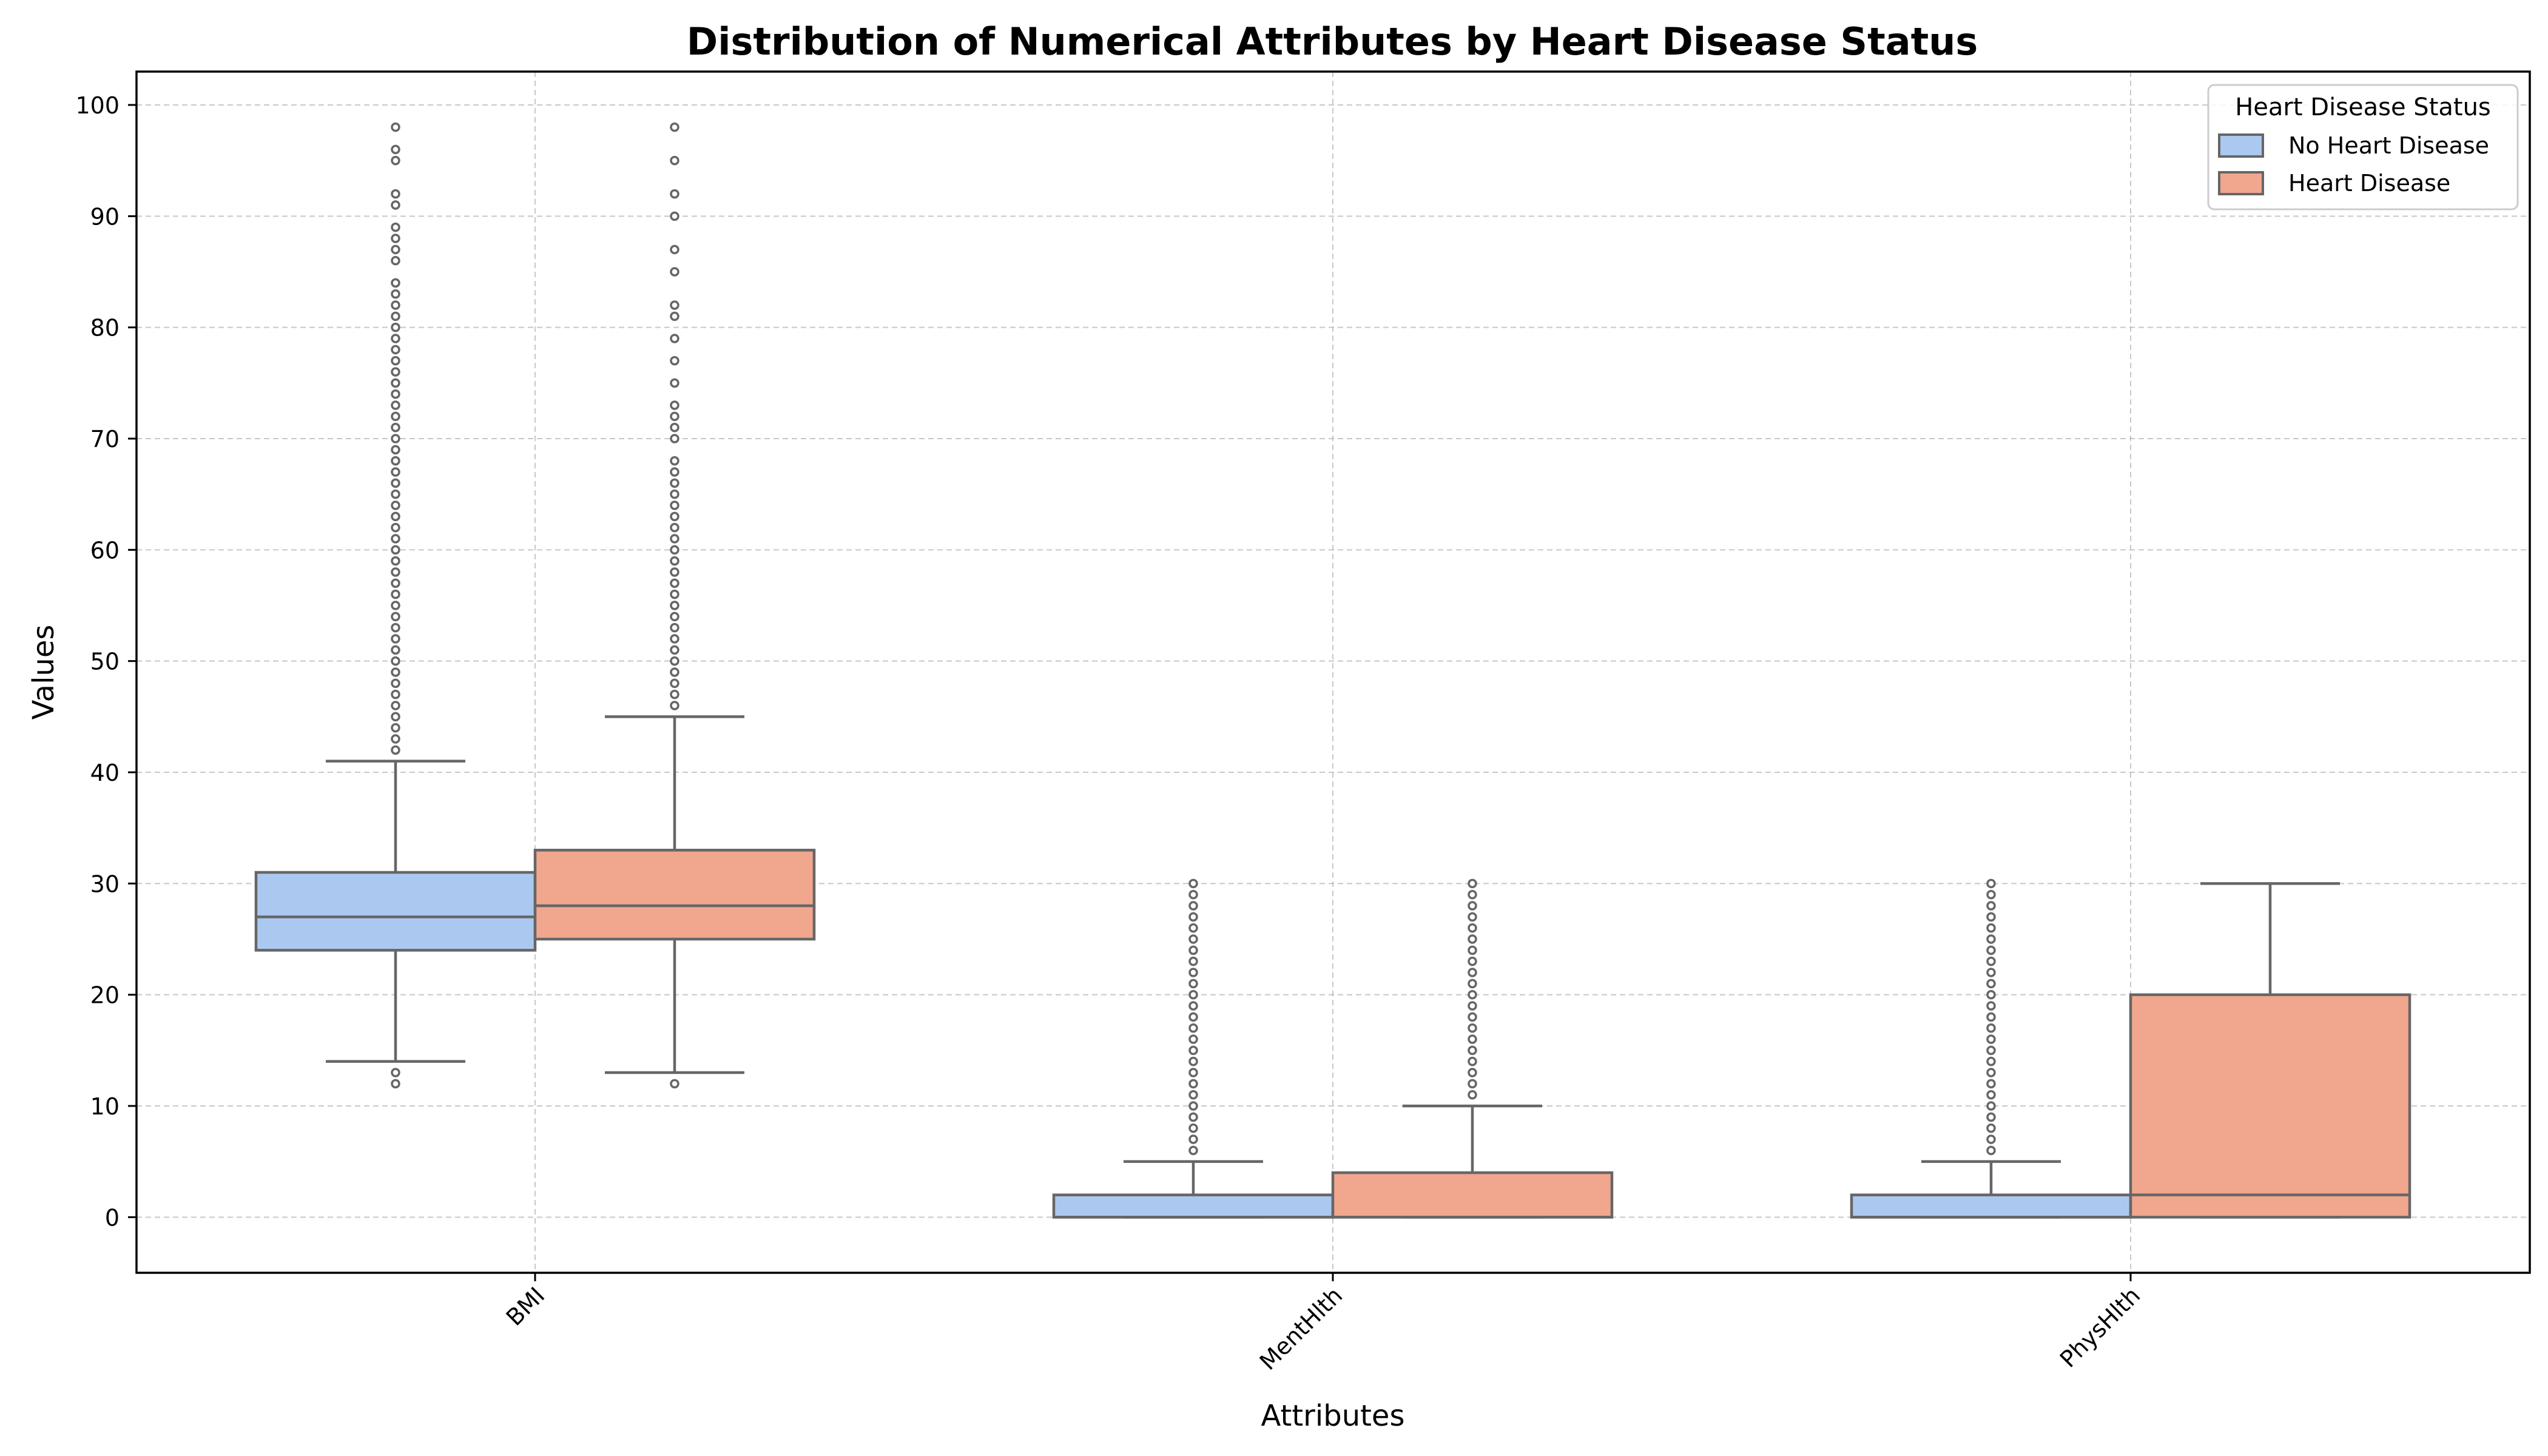 The height and width of the screenshot is (1456, 2548). I want to click on y-tick-label: 90, so click(105, 216).